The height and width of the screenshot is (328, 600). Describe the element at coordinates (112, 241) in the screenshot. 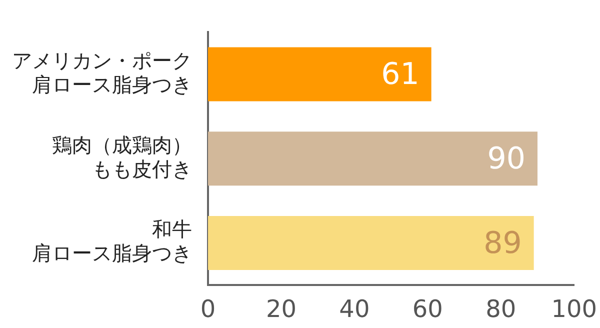

I see `y-tick-label: 和牛肩ロース脂身つき` at that location.